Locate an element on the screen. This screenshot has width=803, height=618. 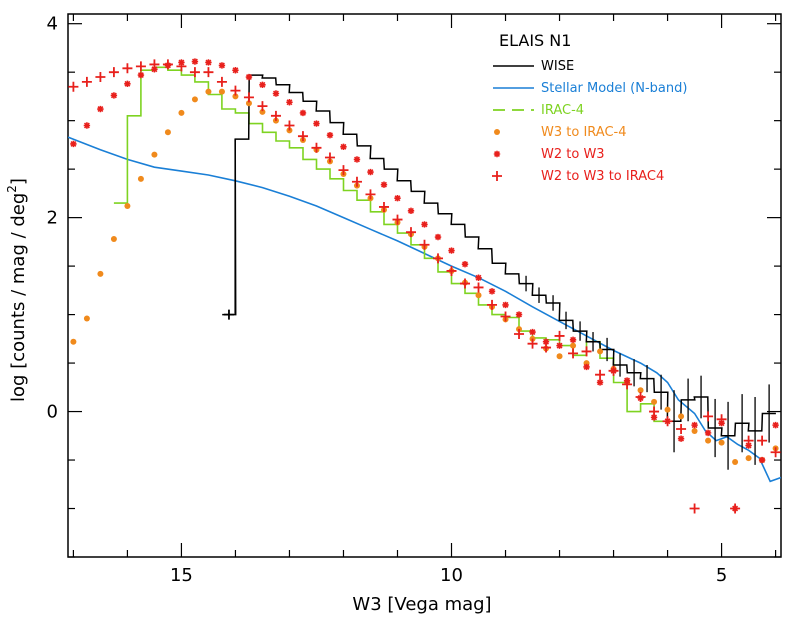
legend-swatch is located at coordinates (497, 154).